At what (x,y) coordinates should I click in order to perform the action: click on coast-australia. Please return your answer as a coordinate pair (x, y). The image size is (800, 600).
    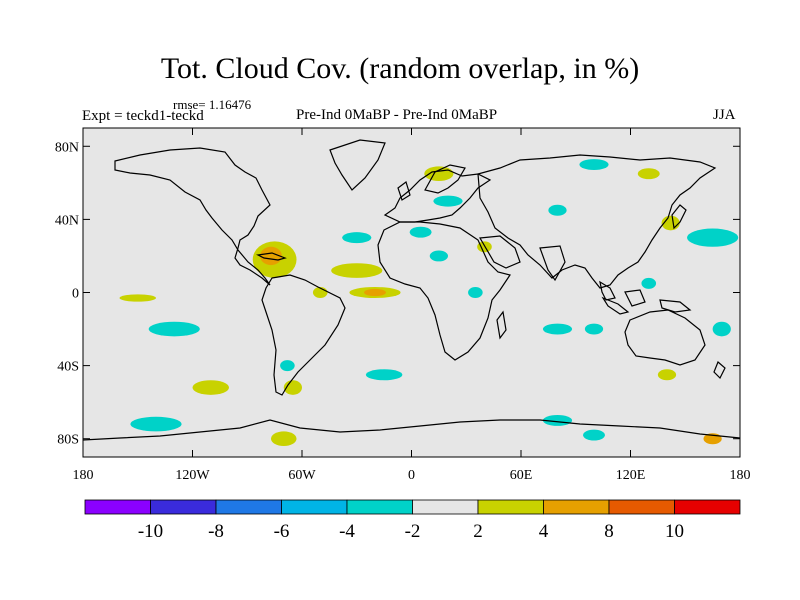
    Looking at the image, I should click on (665, 337).